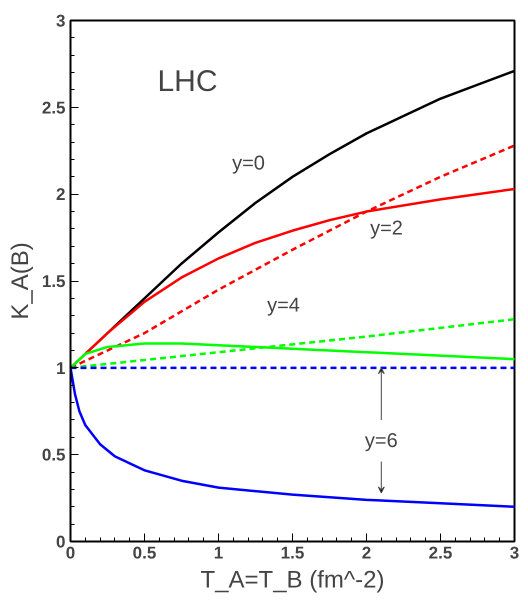  I want to click on x-tick-label: 2.5, so click(440, 553).